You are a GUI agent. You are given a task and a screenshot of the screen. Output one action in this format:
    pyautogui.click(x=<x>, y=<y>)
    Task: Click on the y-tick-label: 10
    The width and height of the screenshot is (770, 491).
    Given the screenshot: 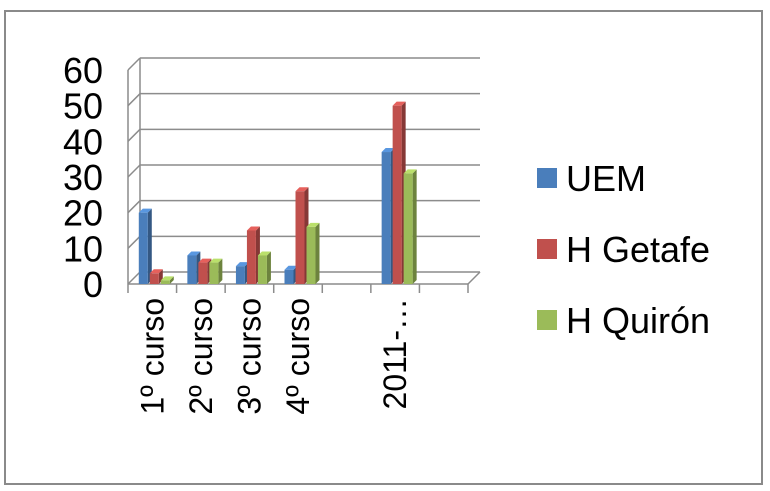 What is the action you would take?
    pyautogui.click(x=83, y=248)
    